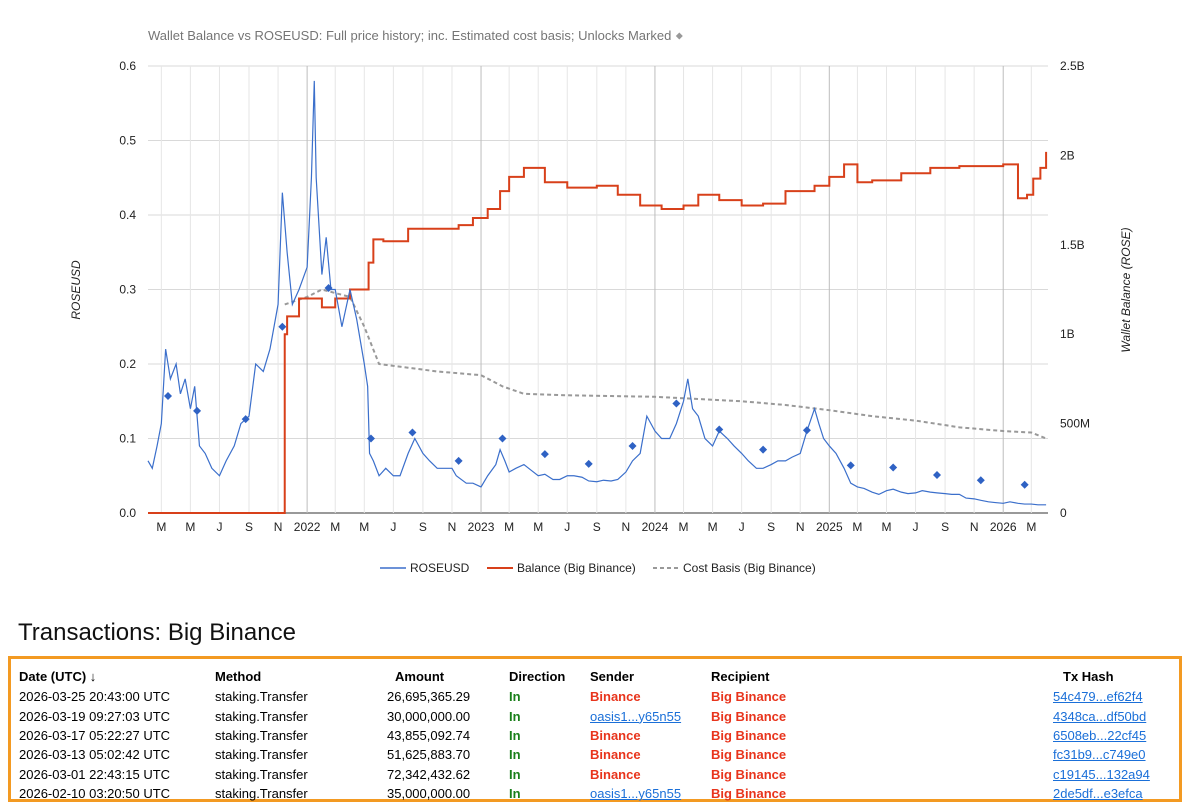 The width and height of the screenshot is (1200, 809). What do you see at coordinates (679, 36) in the screenshot?
I see `title-diamond-icon` at bounding box center [679, 36].